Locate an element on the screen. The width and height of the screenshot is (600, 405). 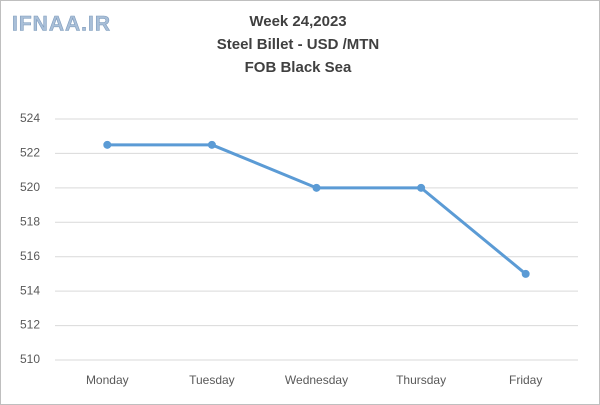
x-tick-label: Monday is located at coordinates (107, 380).